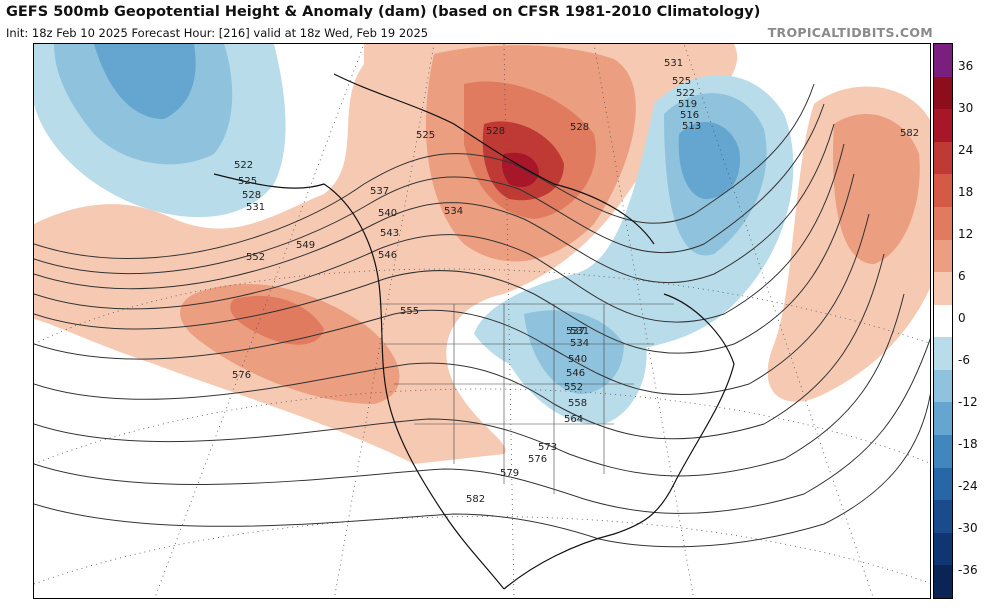 Image resolution: width=985 pixels, height=614 pixels. Describe the element at coordinates (526, 398) in the screenshot. I see `state-borders` at that location.